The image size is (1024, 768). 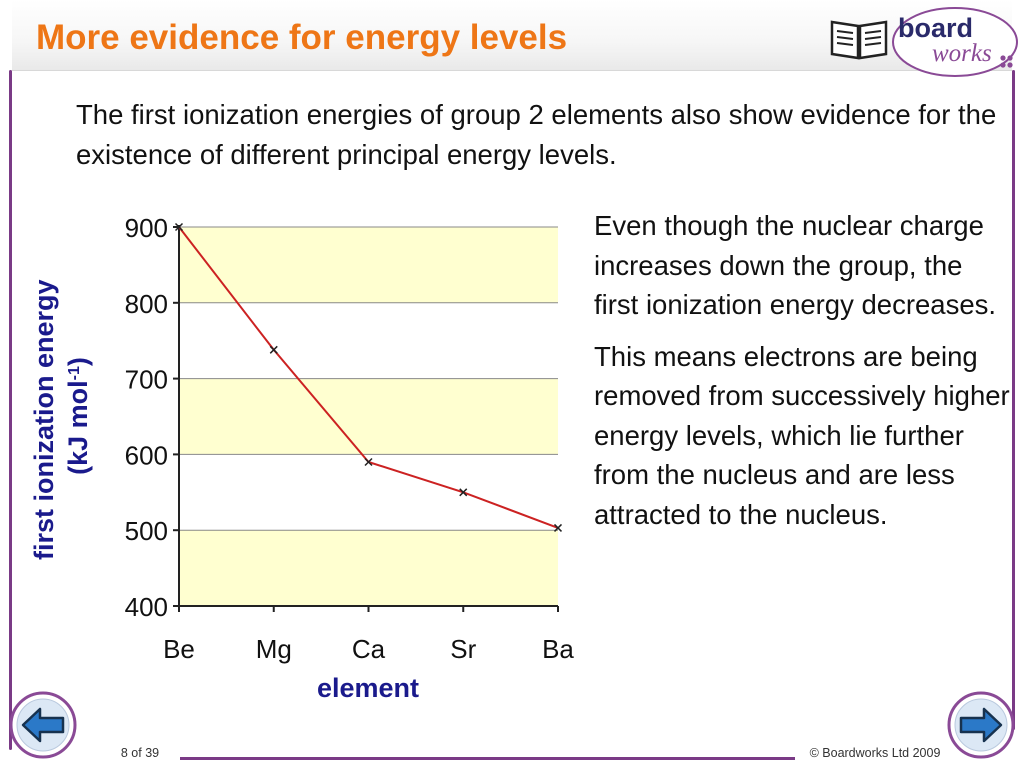 I want to click on y-axis-title: first ionization energy (kJ mol-1), so click(x=61, y=416).